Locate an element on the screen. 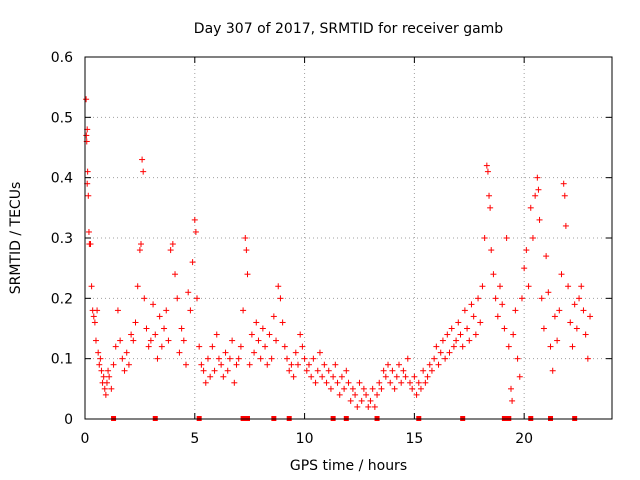 The image size is (640, 480). y-tick-label: 0 is located at coordinates (68, 420).